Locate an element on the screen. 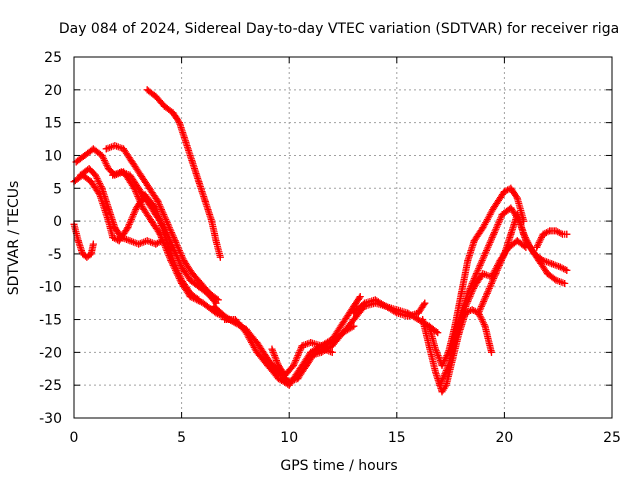  x-axis-label: GPS time / hours is located at coordinates (338, 466).